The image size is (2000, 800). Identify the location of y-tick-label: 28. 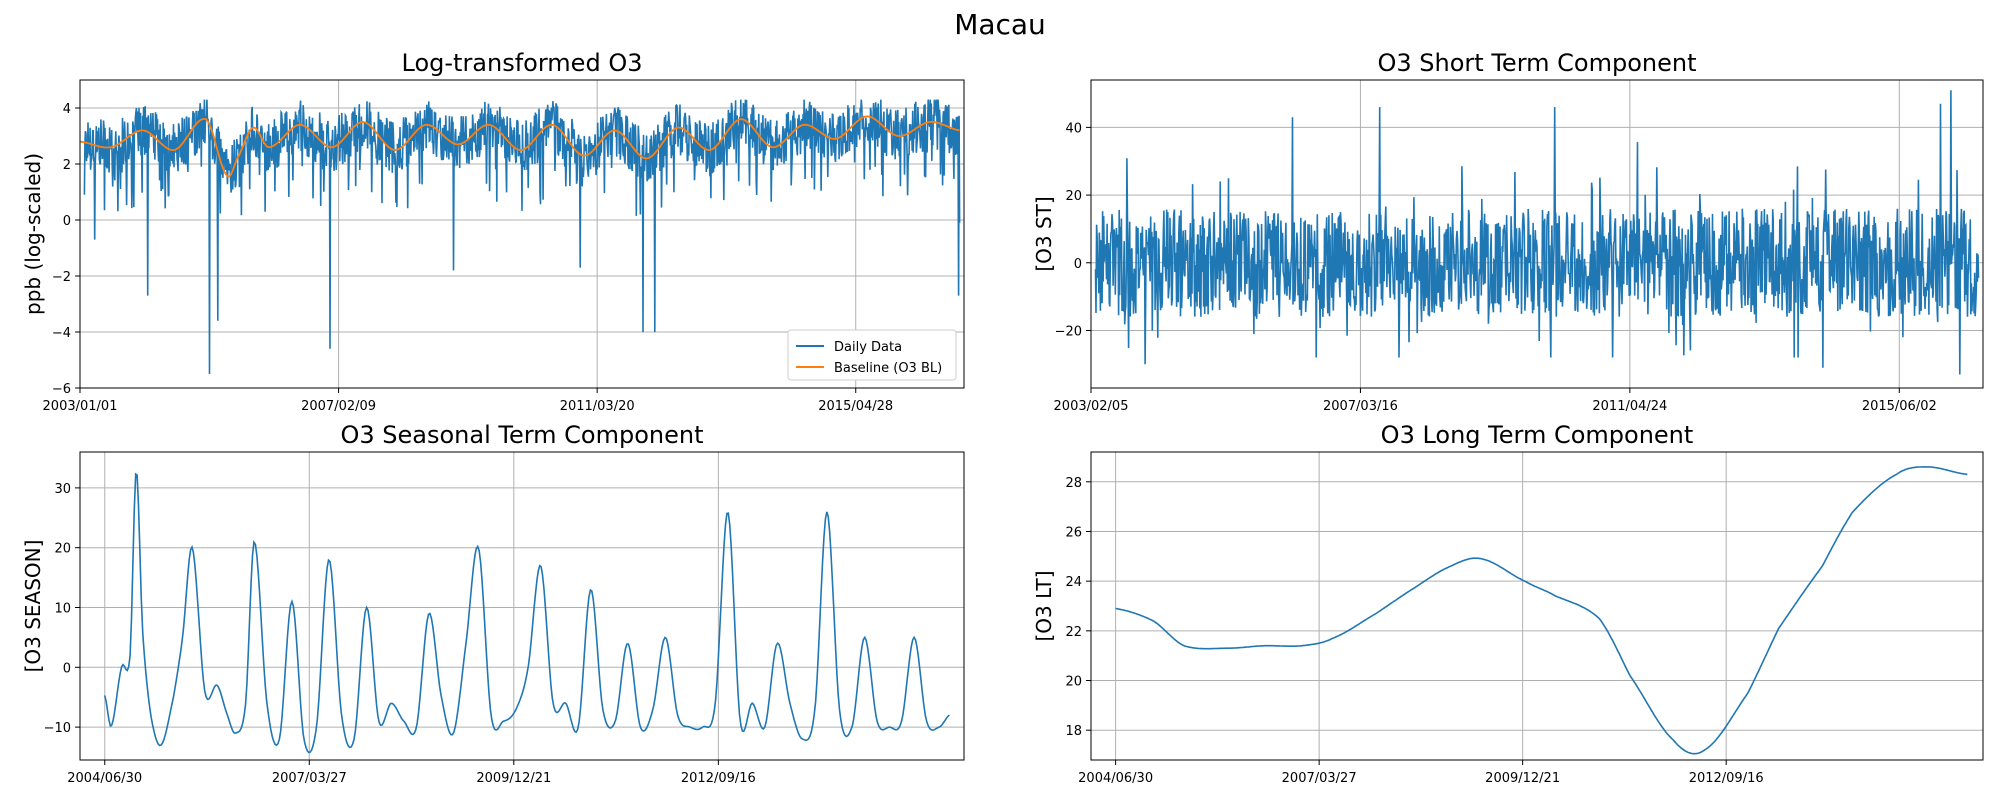
(1073, 483).